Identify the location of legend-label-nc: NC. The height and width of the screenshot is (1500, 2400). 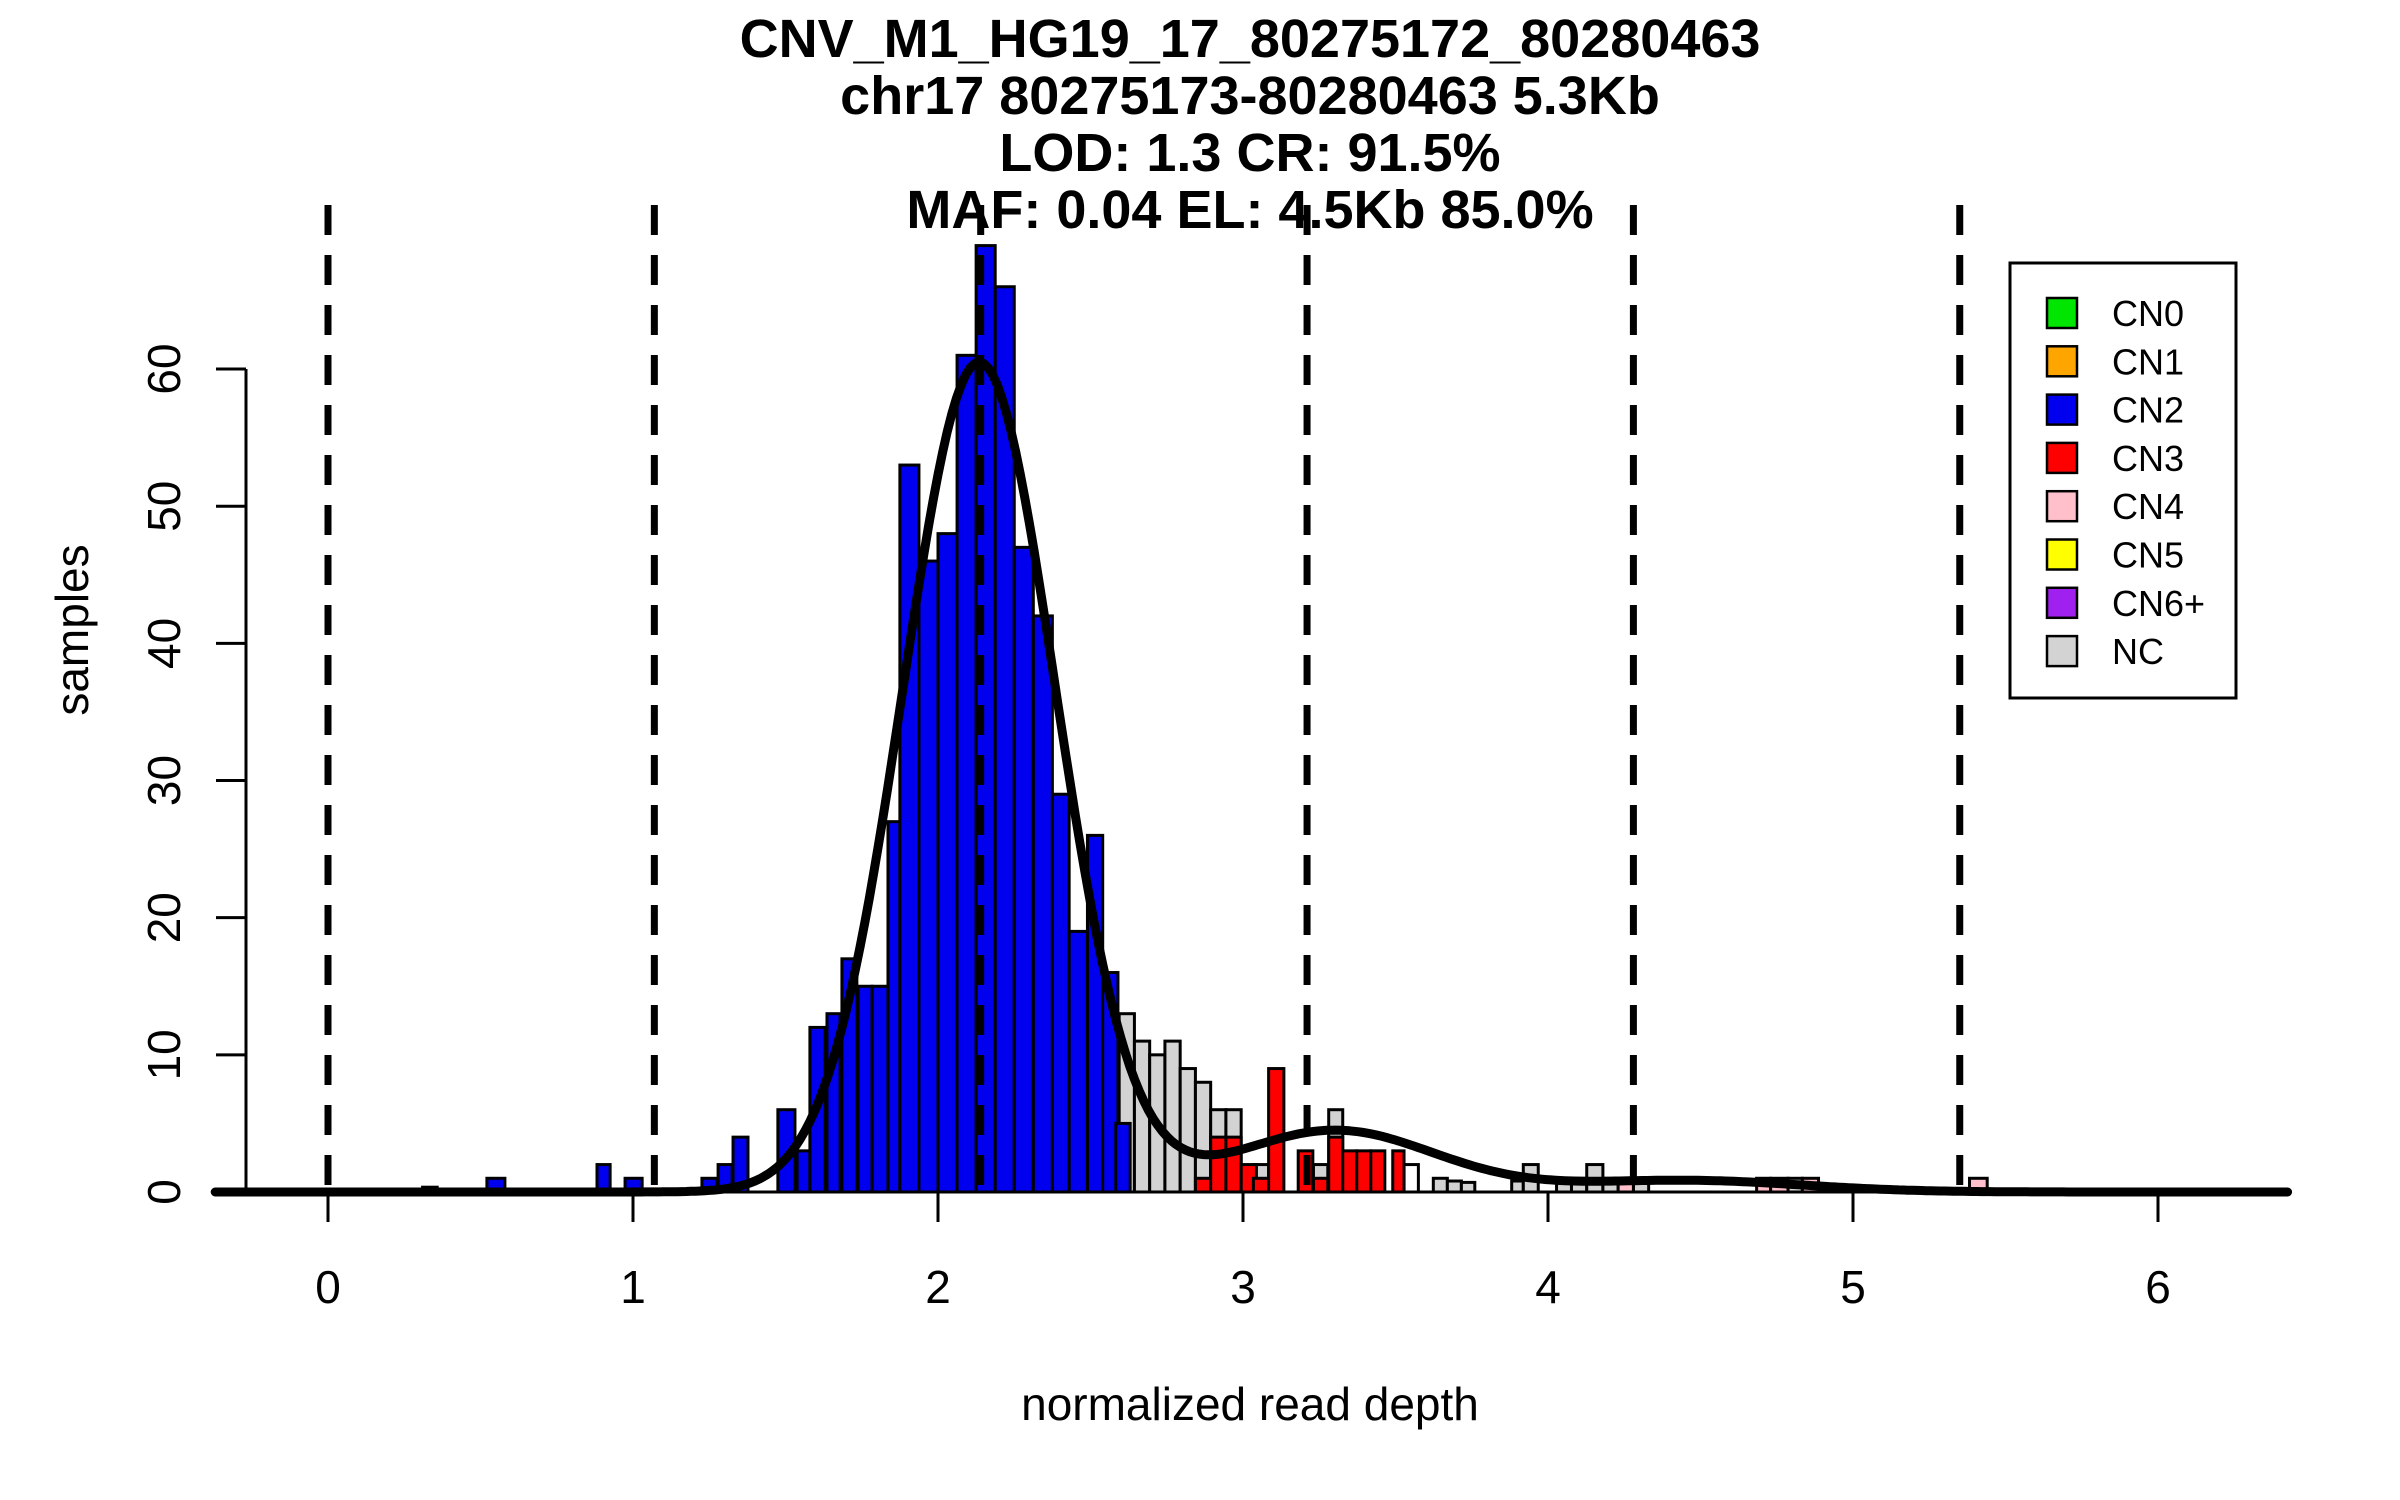
(2138, 651).